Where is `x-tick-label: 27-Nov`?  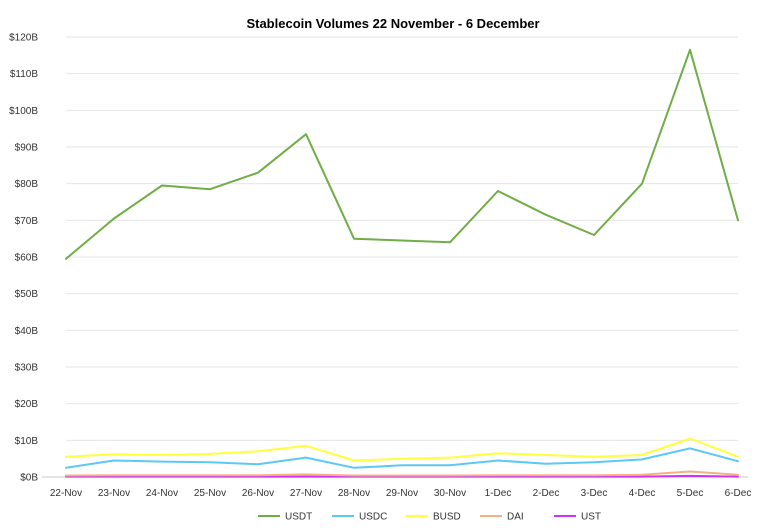
x-tick-label: 27-Nov is located at coordinates (306, 493).